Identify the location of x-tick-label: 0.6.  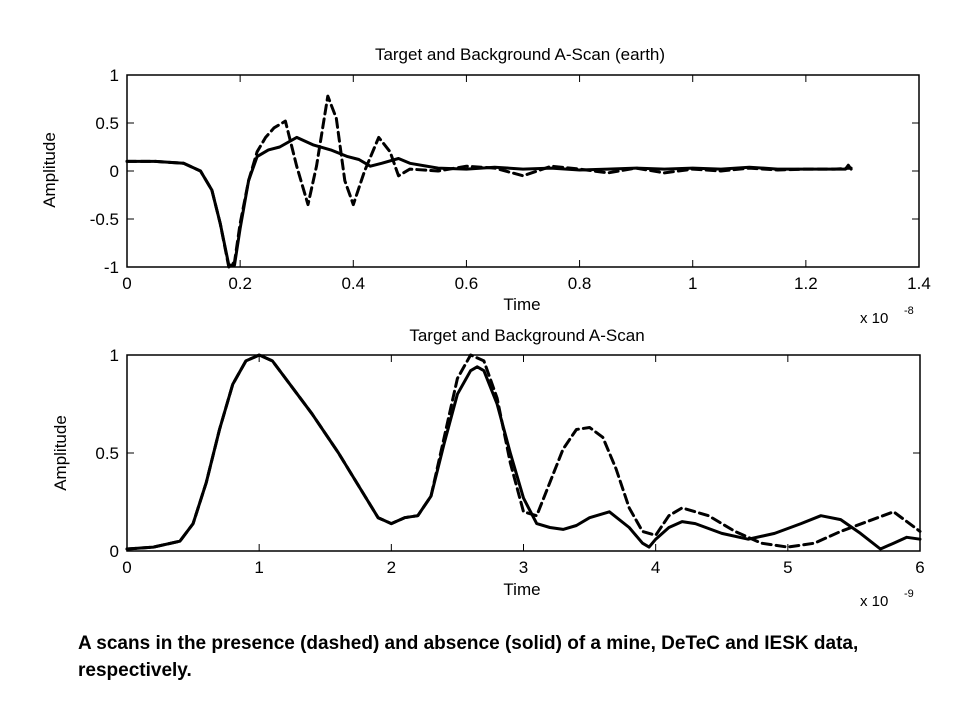
(467, 283).